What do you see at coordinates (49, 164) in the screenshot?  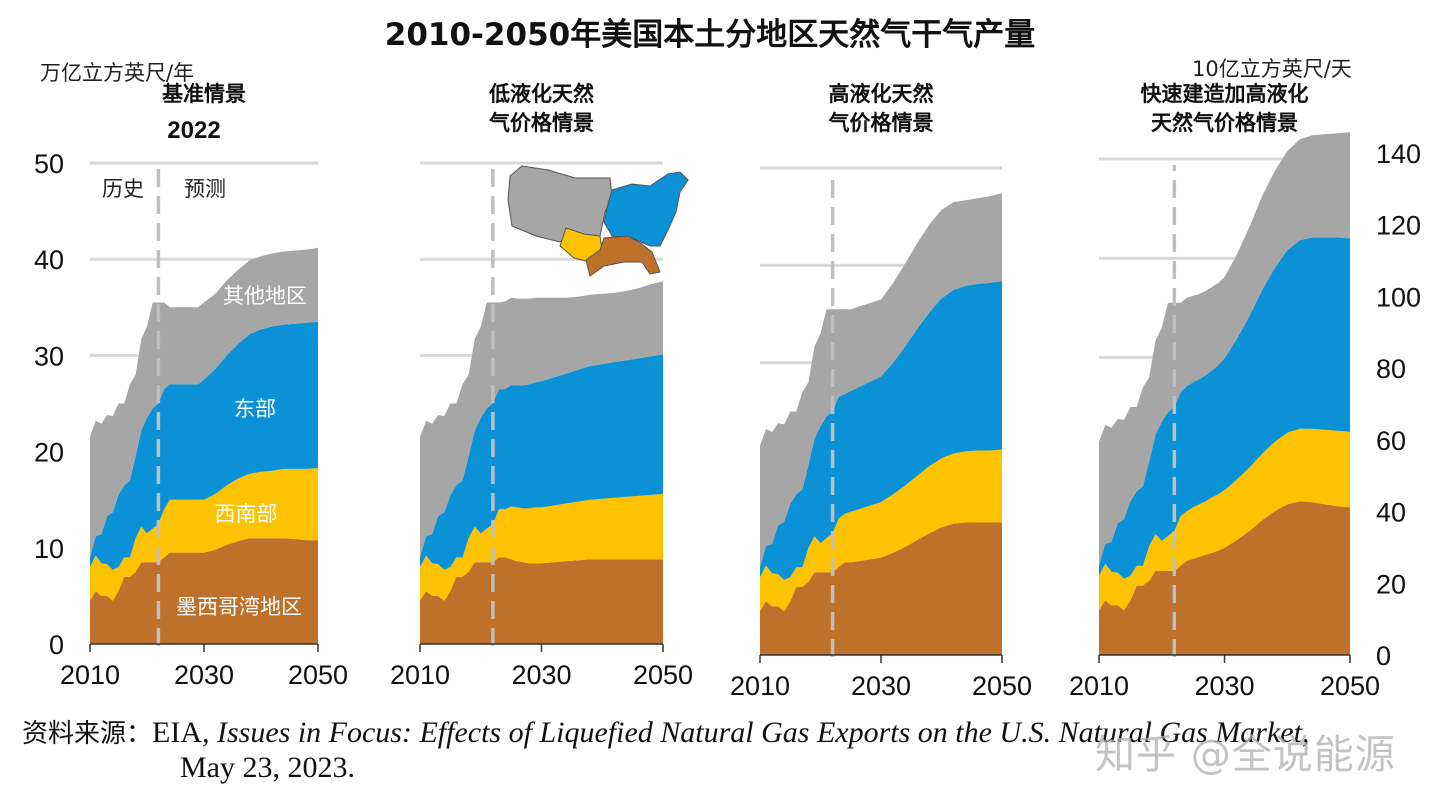 I see `y-tick-label: 50` at bounding box center [49, 164].